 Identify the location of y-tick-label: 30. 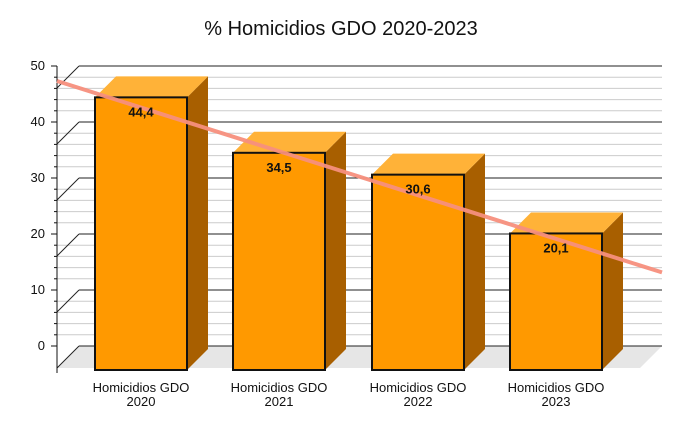
(38, 177).